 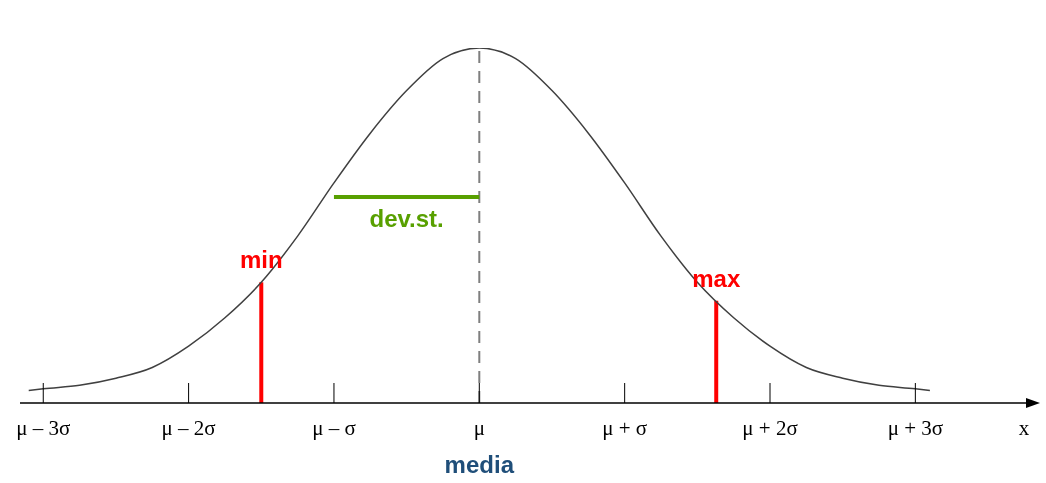 What do you see at coordinates (1024, 428) in the screenshot?
I see `x-axis-title: x` at bounding box center [1024, 428].